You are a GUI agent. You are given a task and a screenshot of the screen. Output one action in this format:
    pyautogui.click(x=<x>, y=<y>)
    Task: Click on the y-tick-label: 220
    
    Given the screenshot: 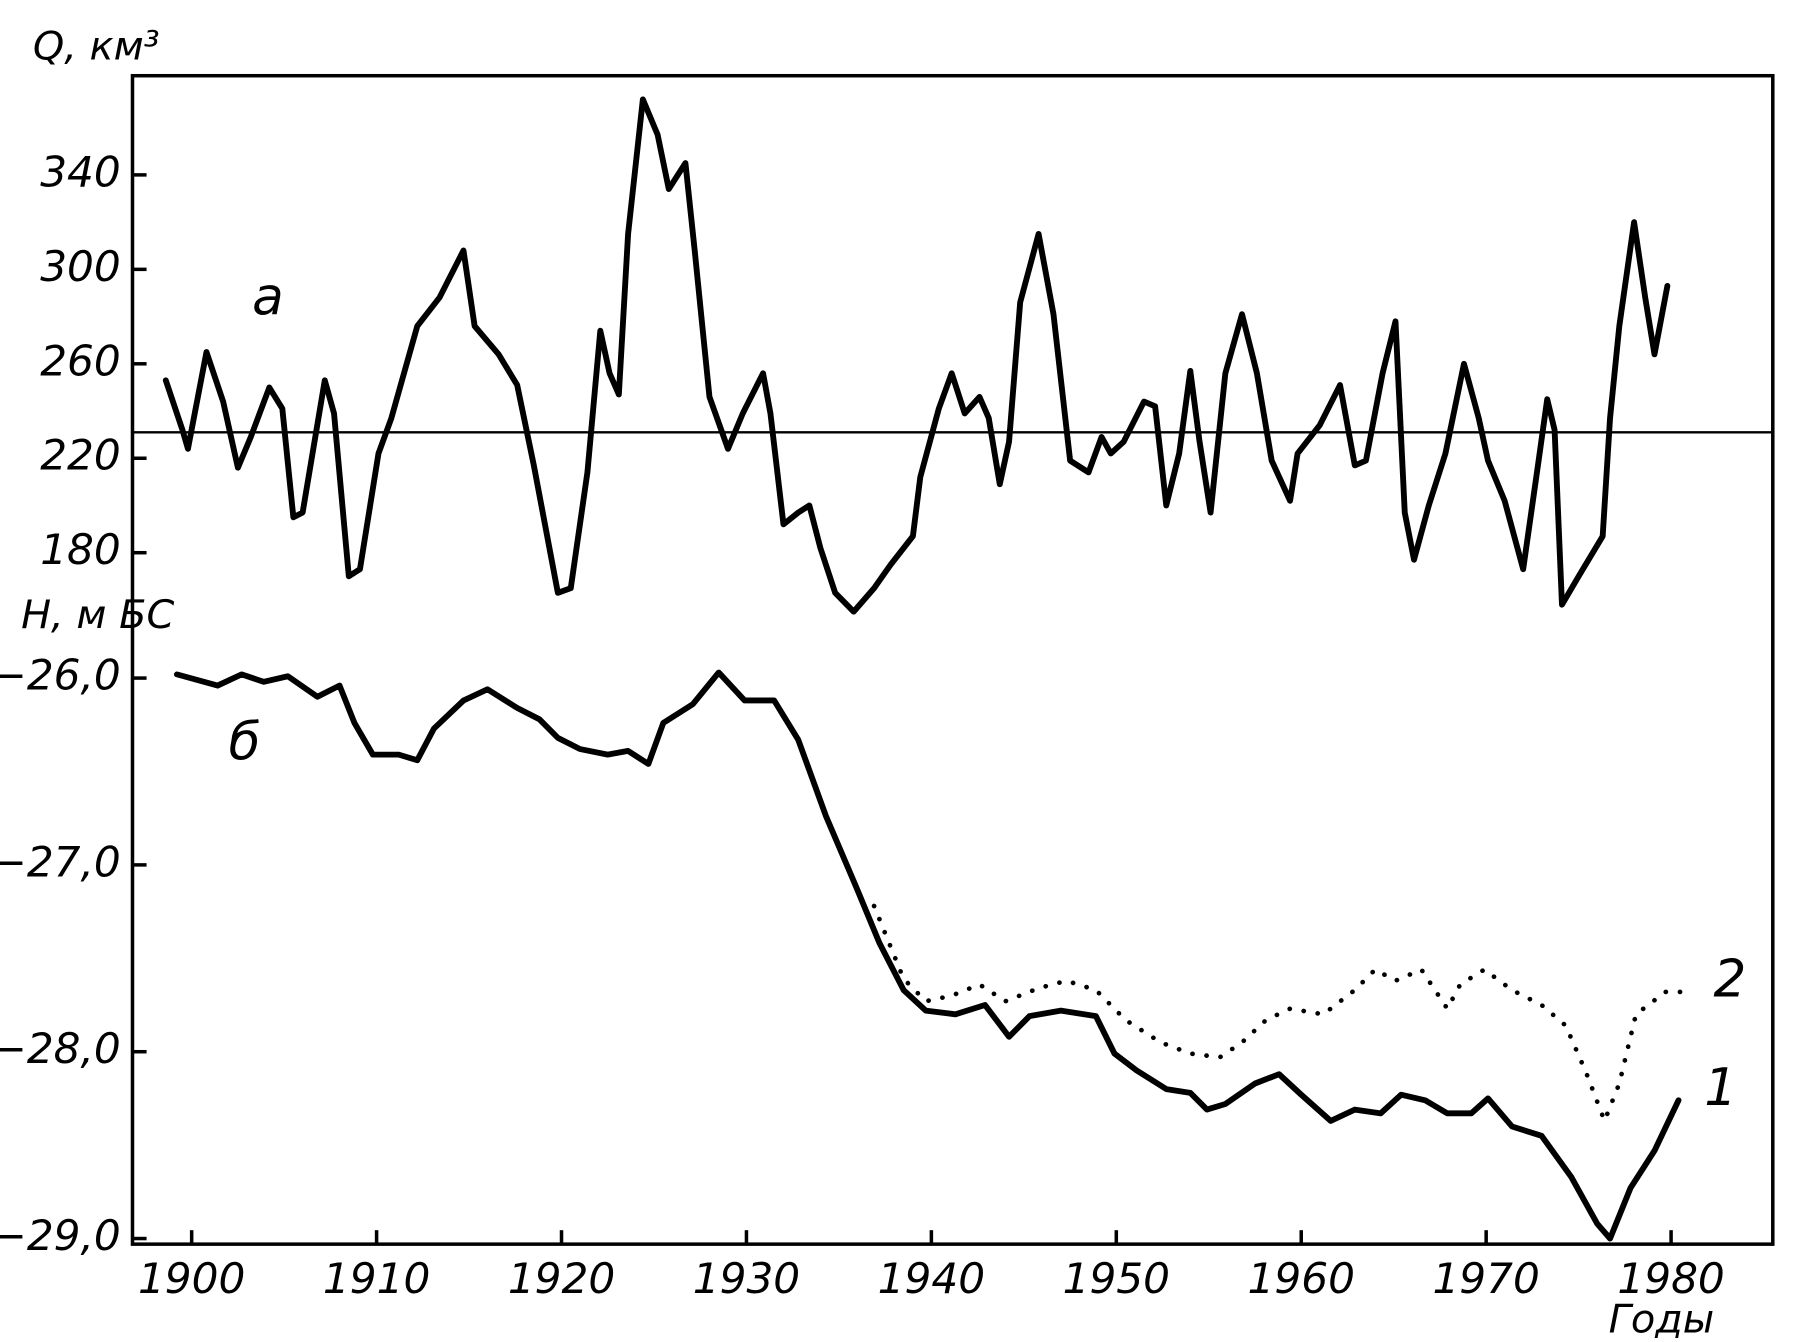 What is the action you would take?
    pyautogui.click(x=80, y=455)
    